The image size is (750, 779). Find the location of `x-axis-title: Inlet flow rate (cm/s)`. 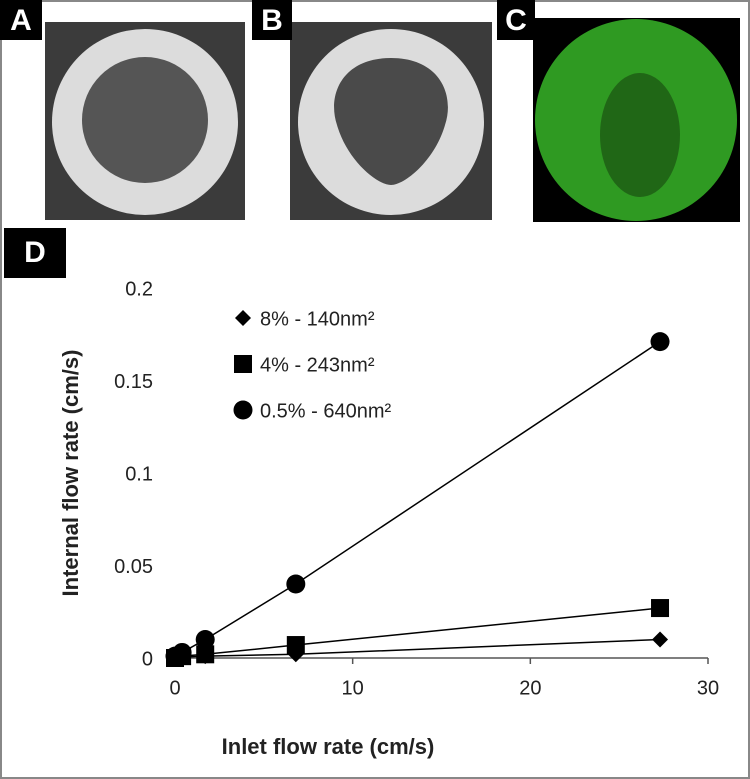

x-axis-title: Inlet flow rate (cm/s) is located at coordinates (328, 746).